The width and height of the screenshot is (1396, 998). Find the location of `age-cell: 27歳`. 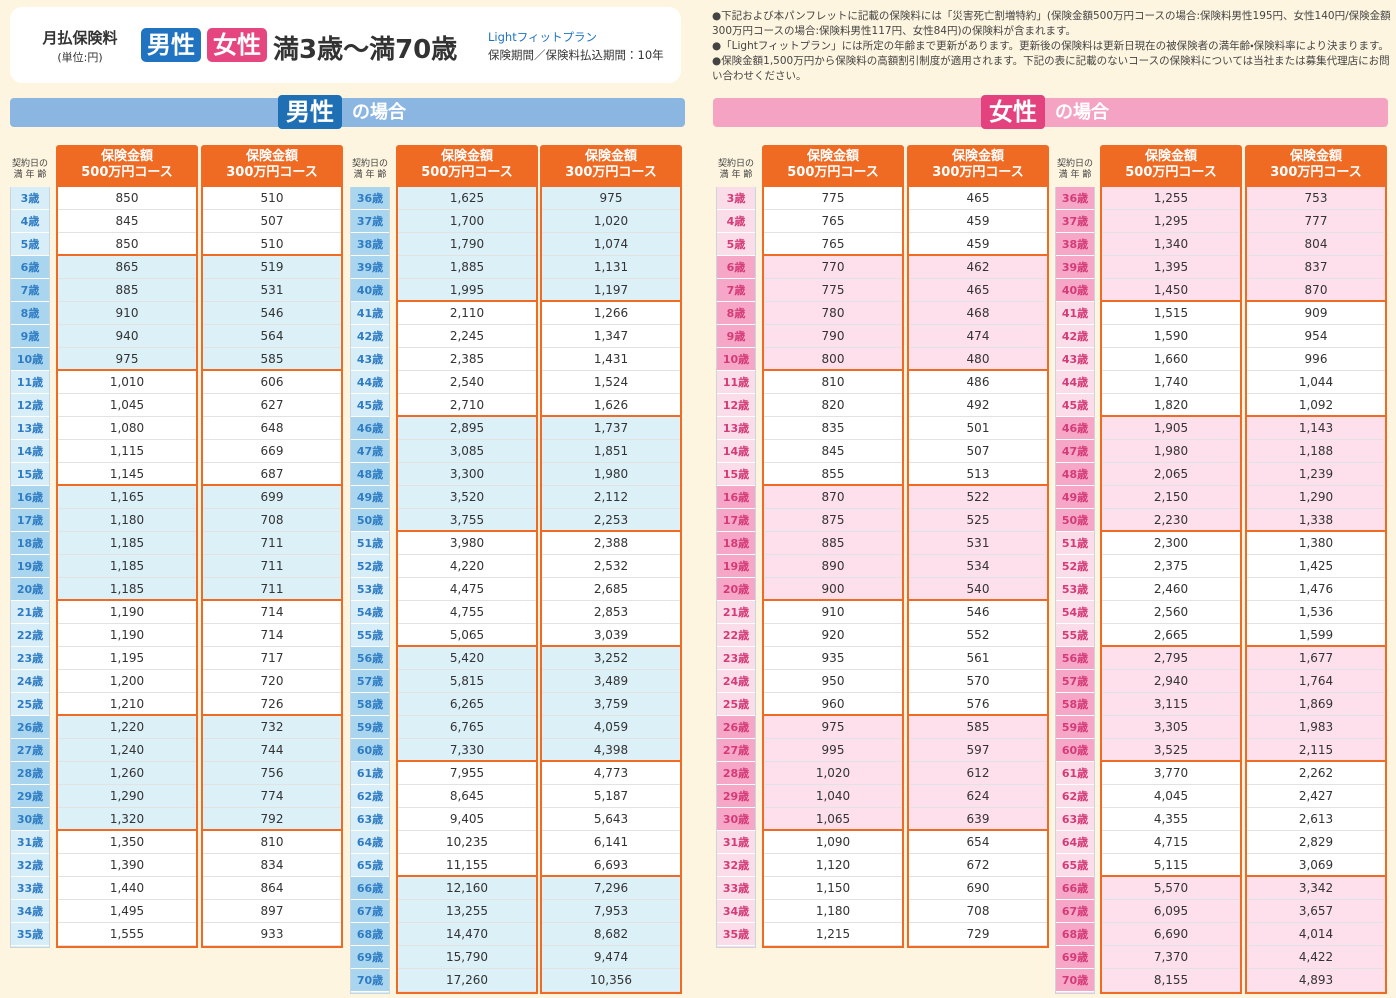

age-cell: 27歳 is located at coordinates (30, 750).